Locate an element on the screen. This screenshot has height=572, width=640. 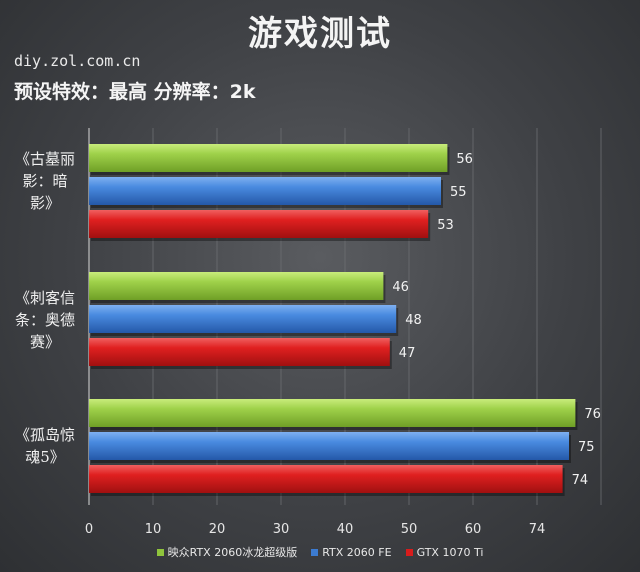
x-tick-label: 60 is located at coordinates (473, 529).